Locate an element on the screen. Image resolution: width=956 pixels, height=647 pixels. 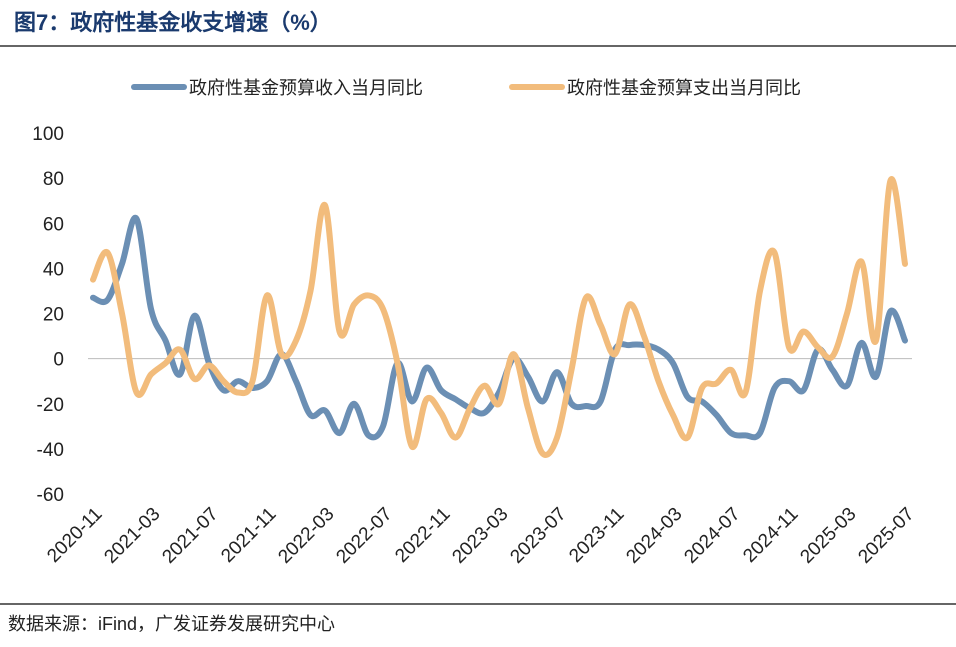
x-tick-label: 2021-03 is located at coordinates (132, 536).